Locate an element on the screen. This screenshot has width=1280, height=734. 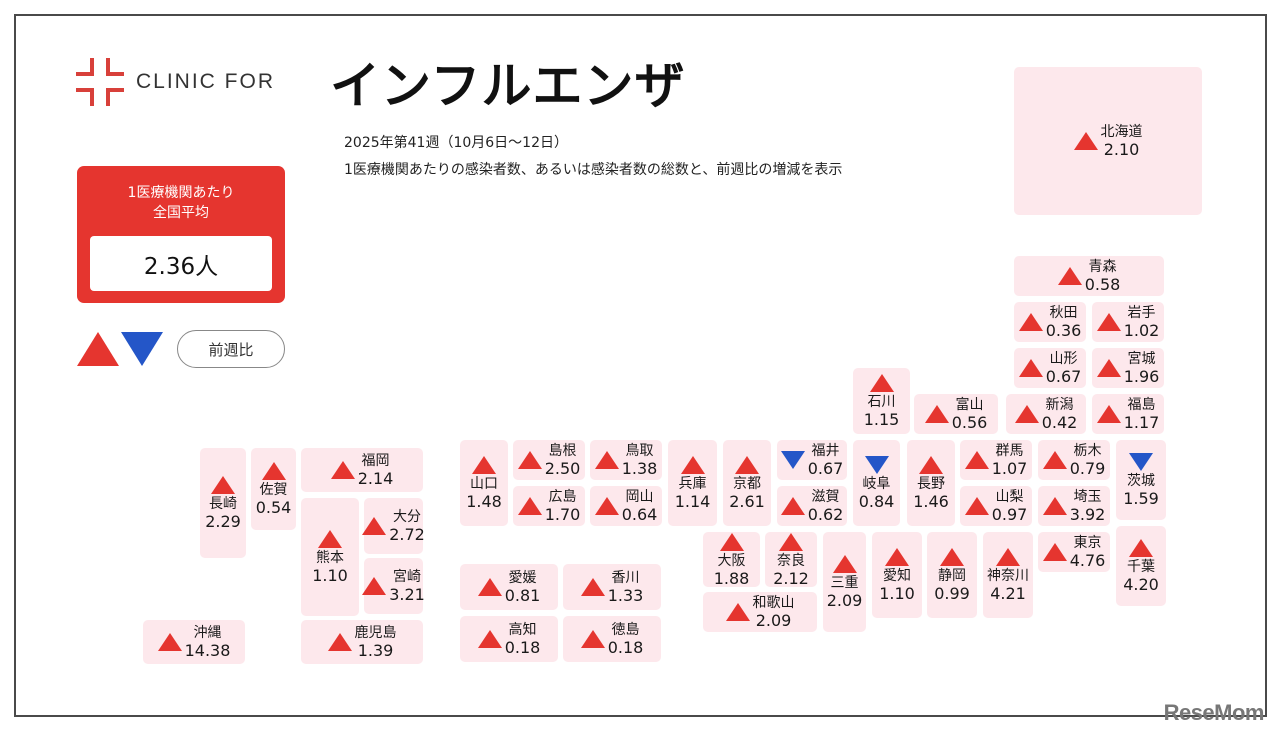
prefecture-tile: 埼玉 3.92 is located at coordinates (1074, 506).